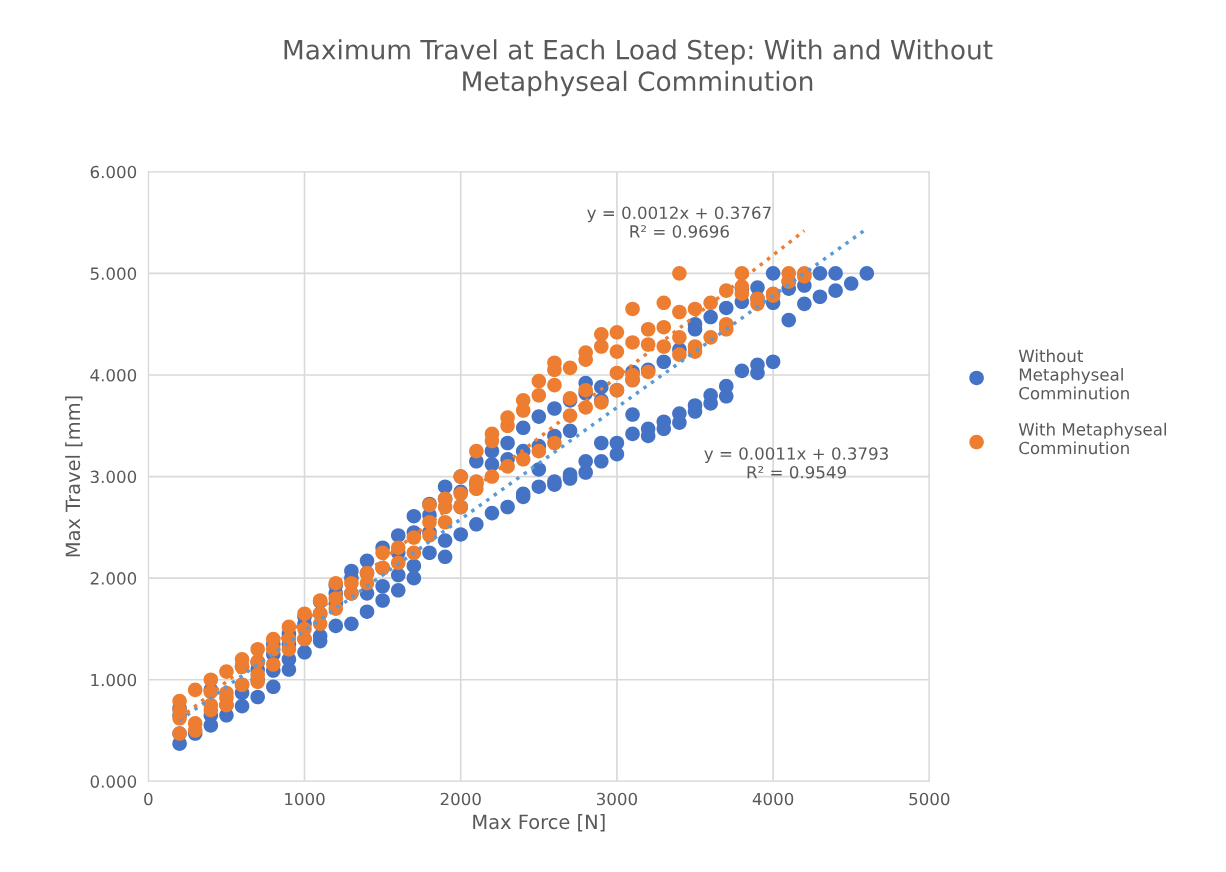 The image size is (1226, 872). What do you see at coordinates (539, 823) in the screenshot?
I see `x-axis-title: Max Force [N]` at bounding box center [539, 823].